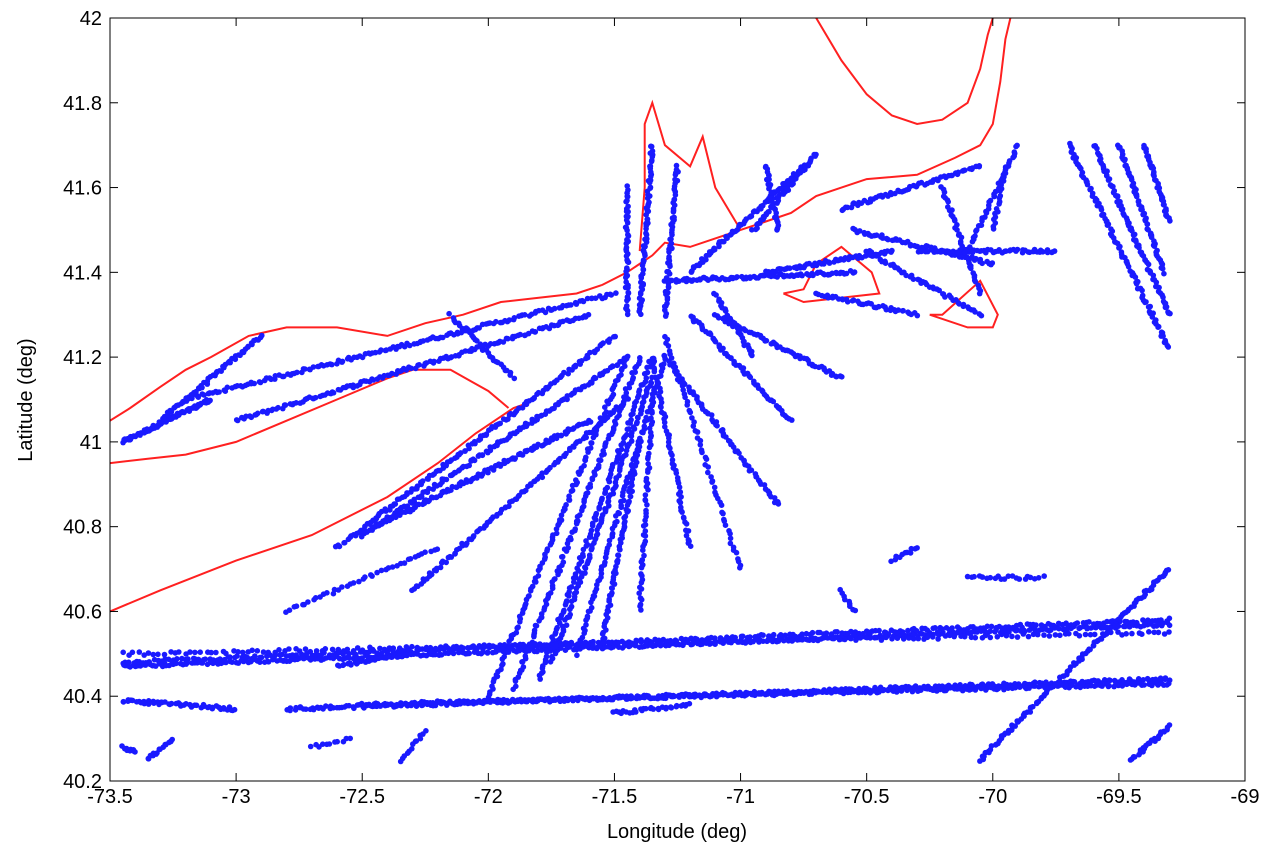 The width and height of the screenshot is (1263, 851). What do you see at coordinates (832, 274) in the screenshot?
I see `coastline-marthas-vineyard` at bounding box center [832, 274].